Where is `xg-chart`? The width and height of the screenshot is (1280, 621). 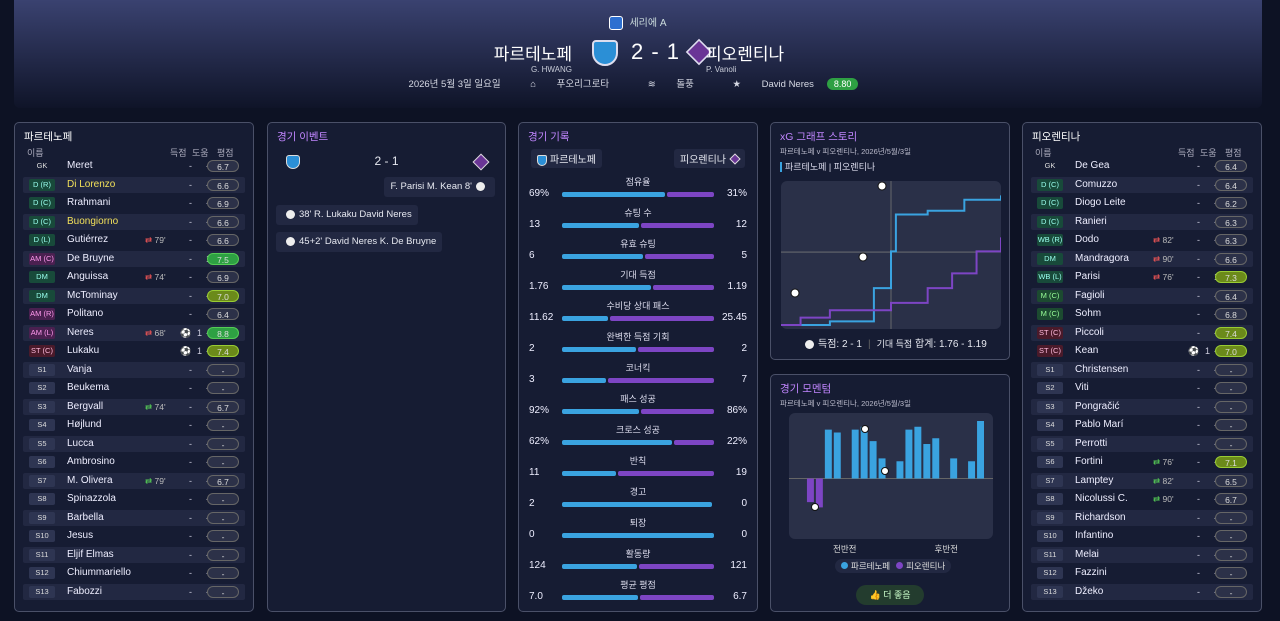 xg-chart is located at coordinates (891, 255).